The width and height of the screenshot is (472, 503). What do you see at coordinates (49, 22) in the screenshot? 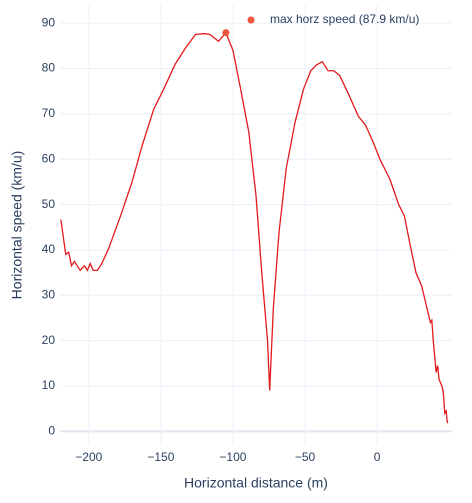
I see `y-tick-label: 90` at bounding box center [49, 22].